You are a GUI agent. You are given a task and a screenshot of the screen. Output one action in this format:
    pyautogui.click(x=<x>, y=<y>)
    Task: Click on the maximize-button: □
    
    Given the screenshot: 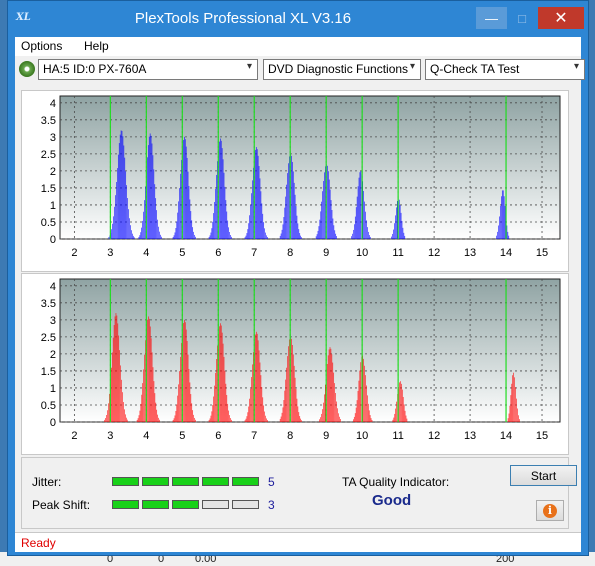 What is the action you would take?
    pyautogui.click(x=522, y=18)
    